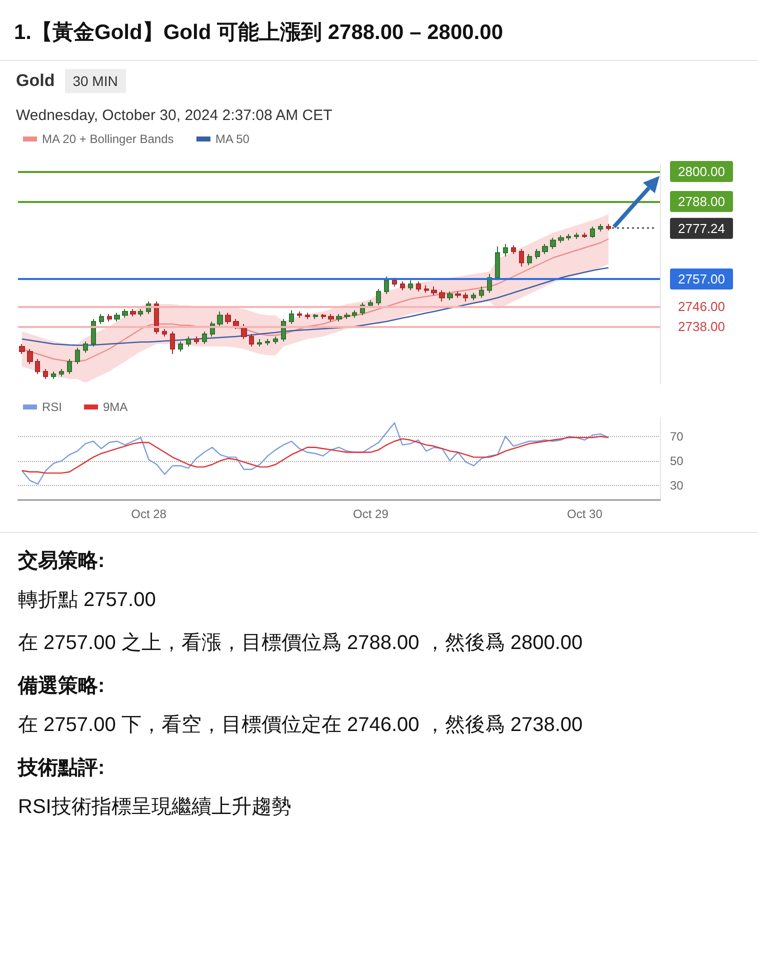  What do you see at coordinates (62, 561) in the screenshot?
I see `text: 交易策略:` at bounding box center [62, 561].